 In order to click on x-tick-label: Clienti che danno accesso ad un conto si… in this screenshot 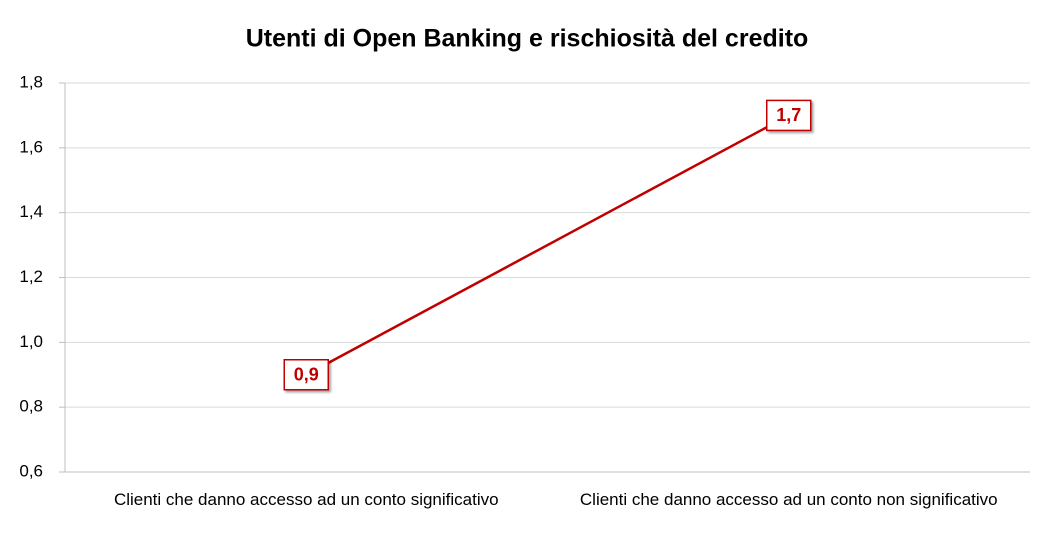, I will do `click(306, 499)`.